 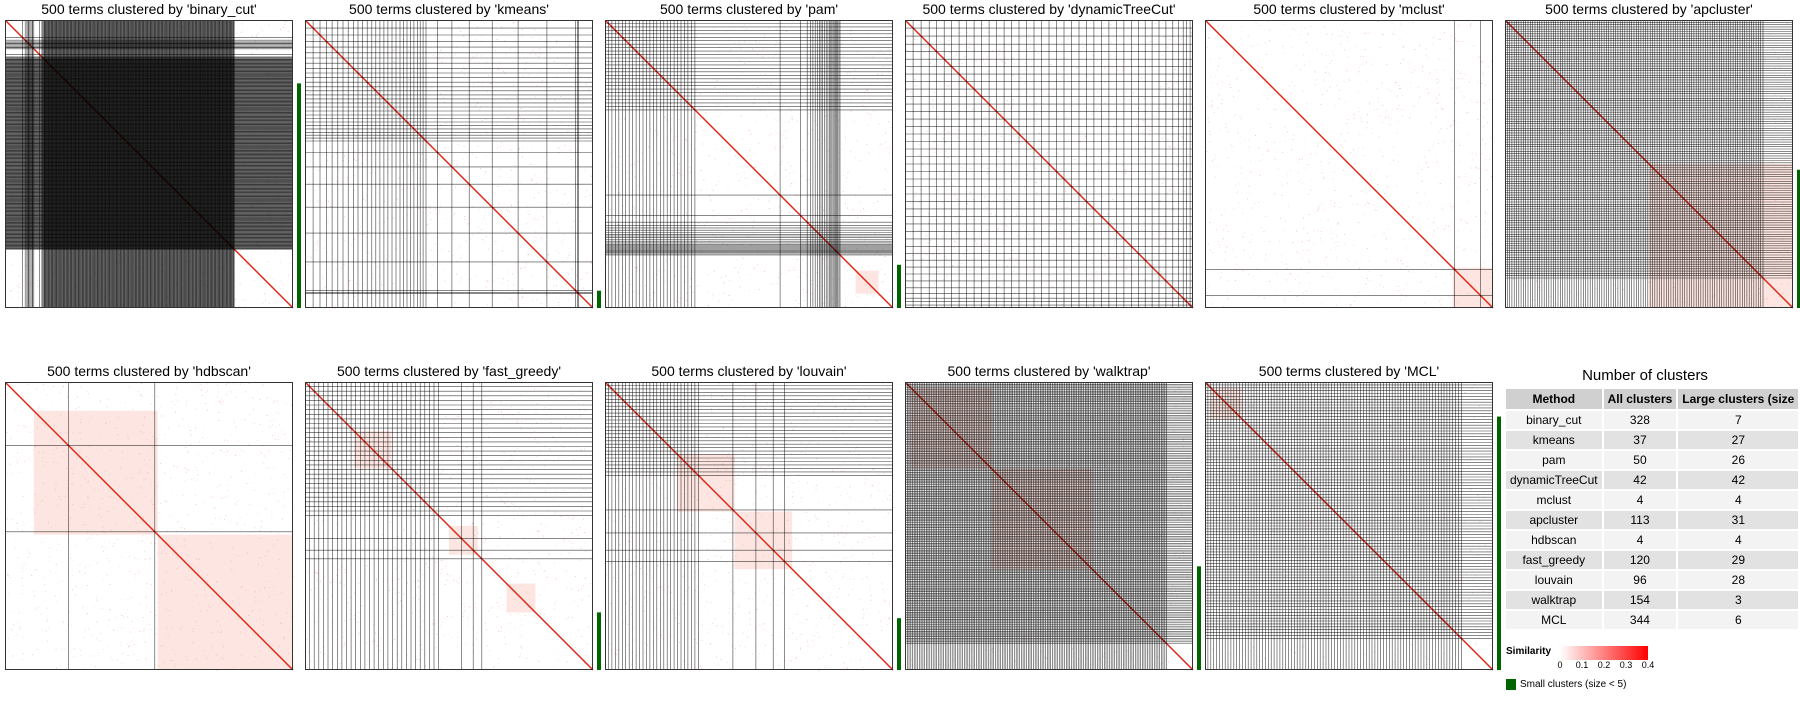 I want to click on table-cell: 37, so click(x=1640, y=440).